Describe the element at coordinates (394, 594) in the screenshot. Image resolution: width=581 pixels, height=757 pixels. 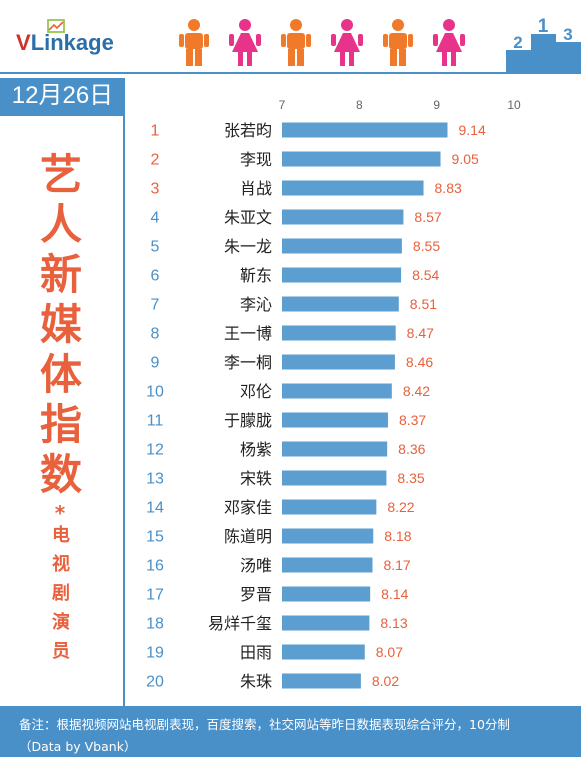
I see `bar-value-label: 8.14` at that location.